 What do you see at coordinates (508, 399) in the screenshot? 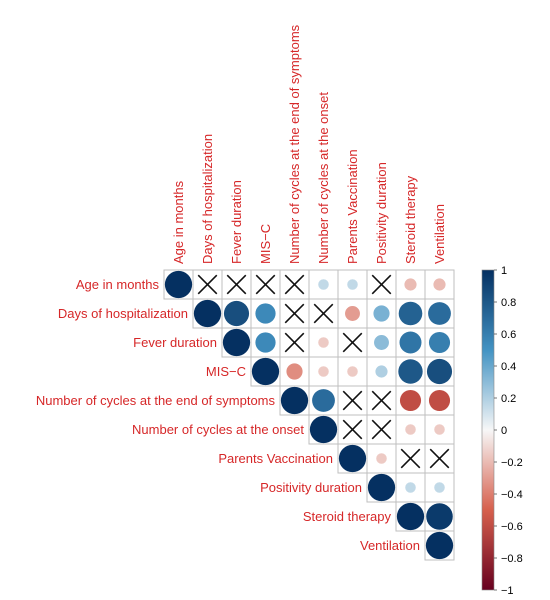
I see `colorbar-tick-label-4: 0.2` at bounding box center [508, 399].